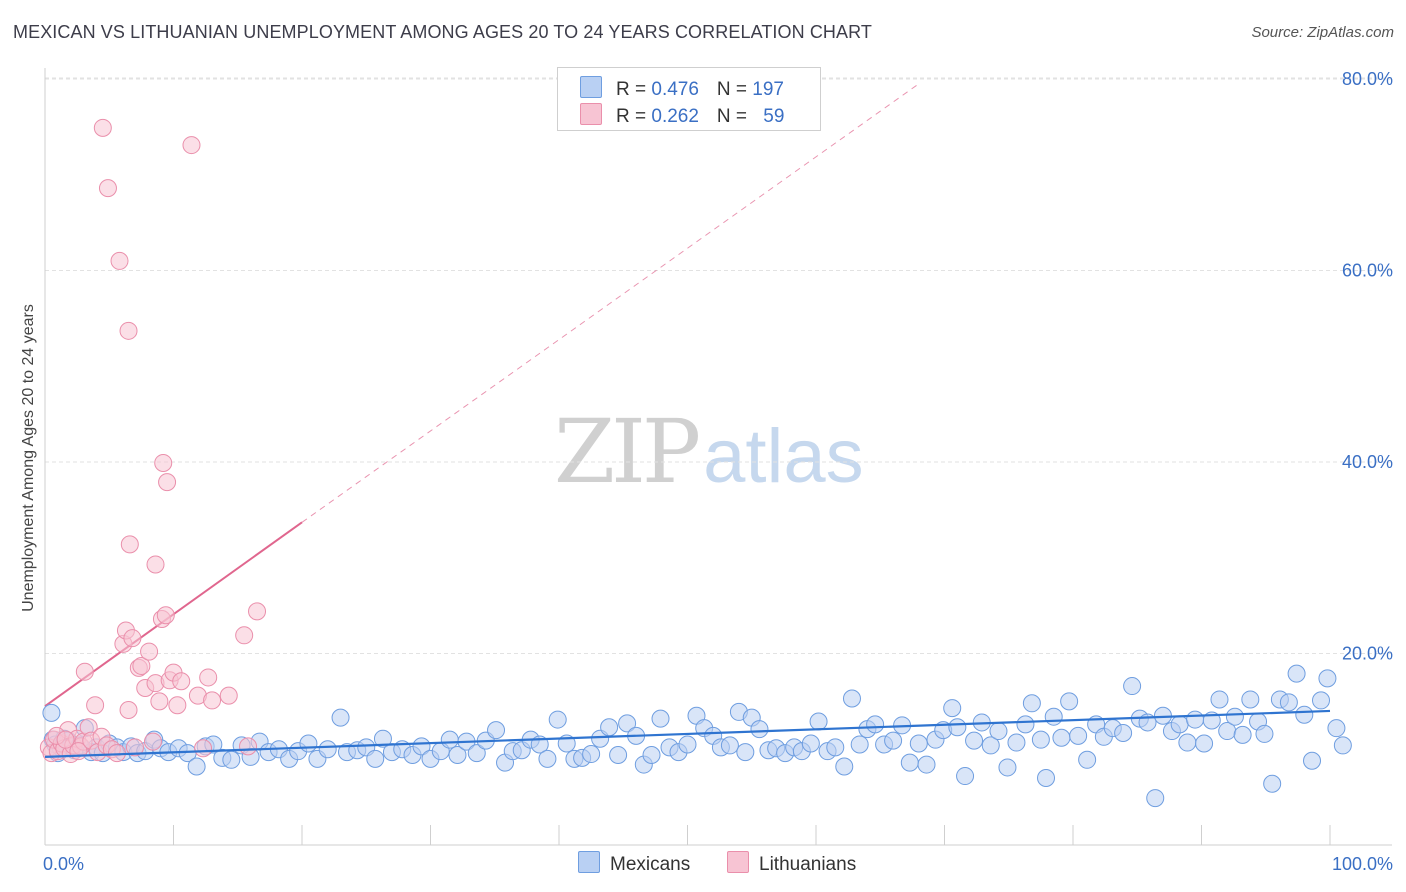 Image resolution: width=1406 pixels, height=892 pixels. I want to click on legend-row-lithuanians: R = 0.262 N = 59, so click(682, 115).